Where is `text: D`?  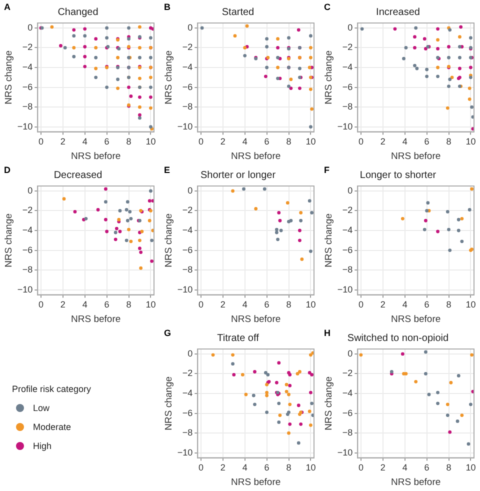
text: D is located at coordinates (7, 170).